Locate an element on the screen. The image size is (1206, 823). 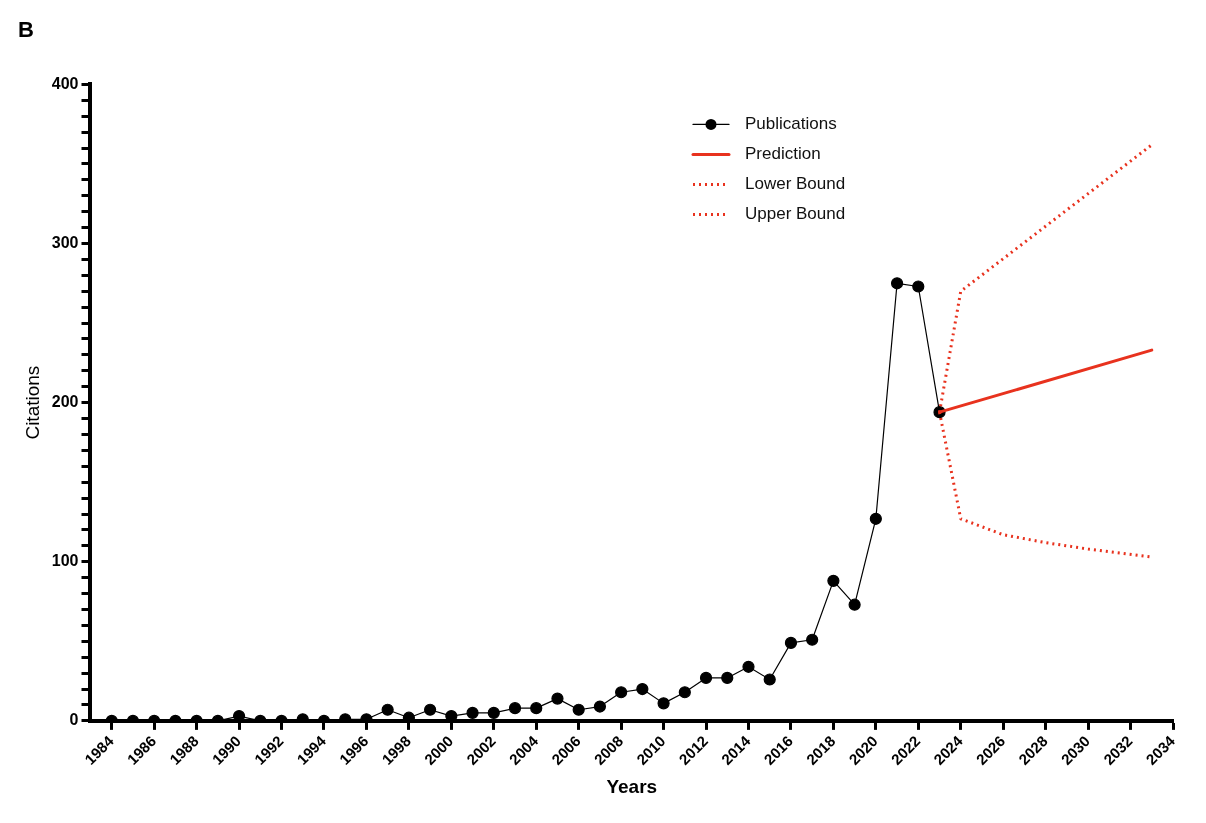
y-axis-title: Citations is located at coordinates (32, 402).